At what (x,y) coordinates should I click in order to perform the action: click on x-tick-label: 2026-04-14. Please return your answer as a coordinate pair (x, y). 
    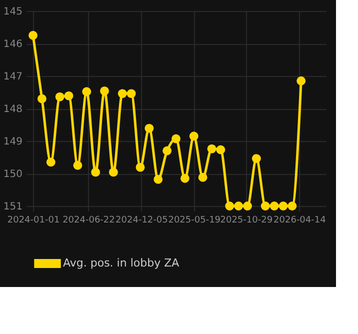
    Looking at the image, I should click on (300, 221).